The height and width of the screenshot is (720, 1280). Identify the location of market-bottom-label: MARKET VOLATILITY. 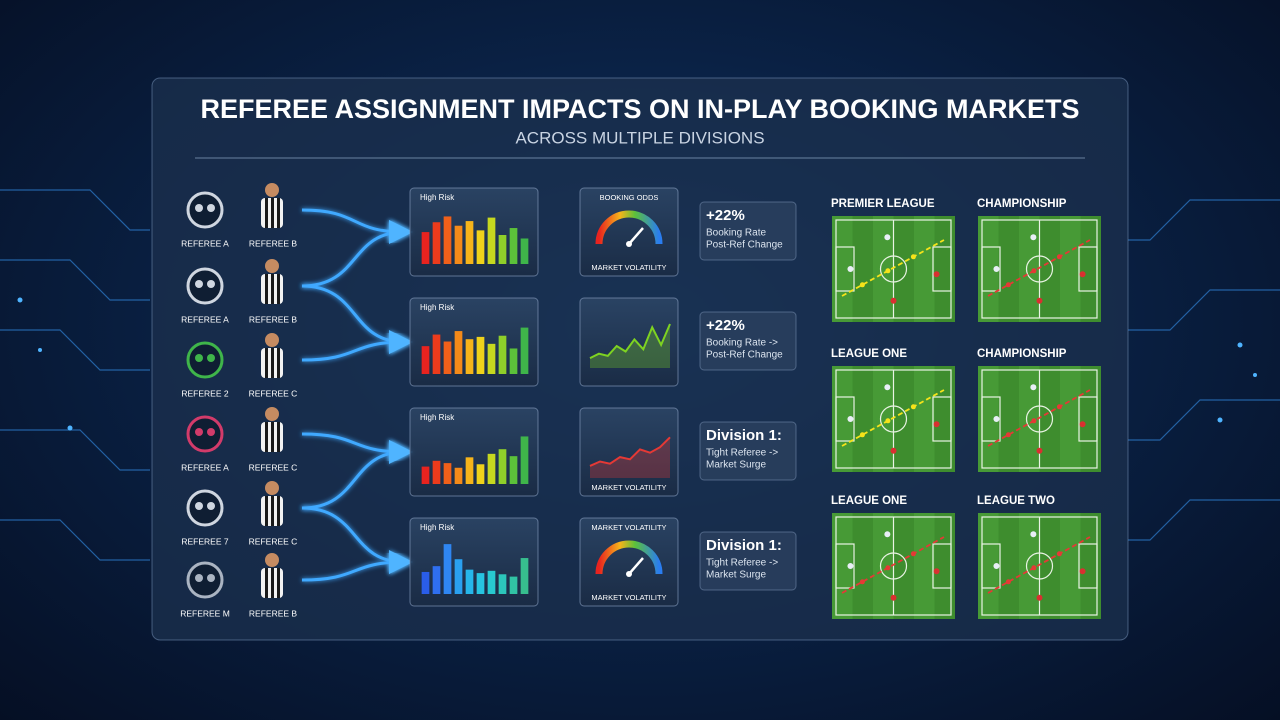
(628, 487).